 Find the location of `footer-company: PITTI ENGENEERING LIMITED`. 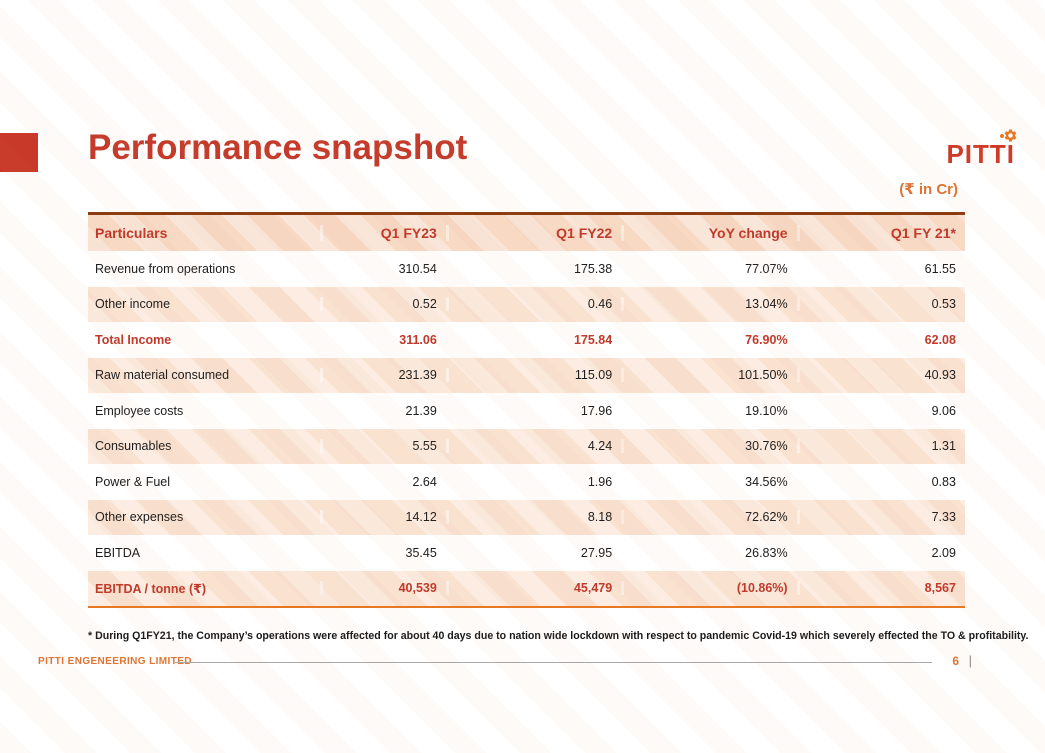

footer-company: PITTI ENGENEERING LIMITED is located at coordinates (115, 661).